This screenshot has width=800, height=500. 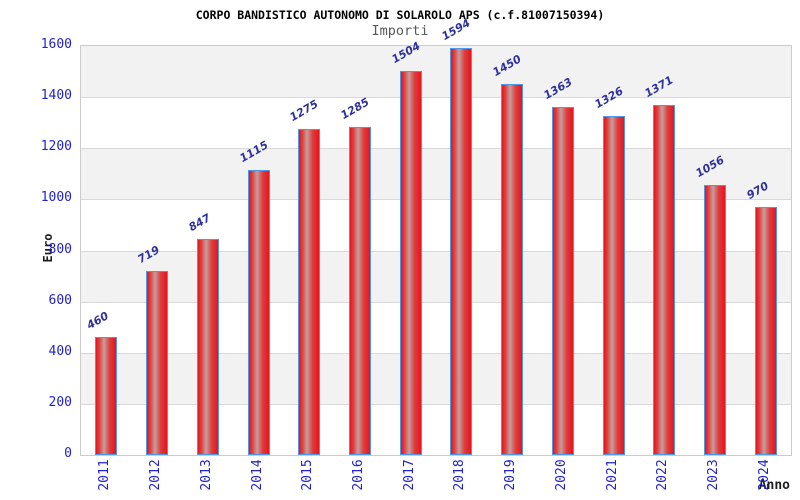 What do you see at coordinates (257, 475) in the screenshot?
I see `x-tick-label: 2014` at bounding box center [257, 475].